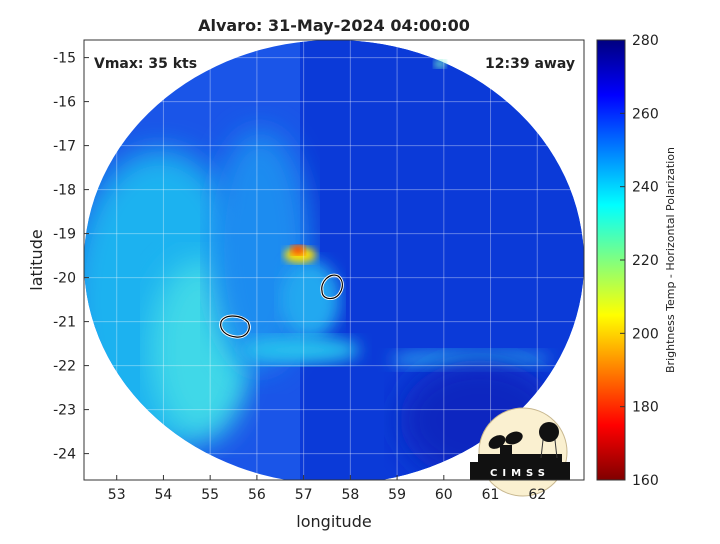 The width and height of the screenshot is (720, 544). I want to click on y-tick-label: -19, so click(64, 235).